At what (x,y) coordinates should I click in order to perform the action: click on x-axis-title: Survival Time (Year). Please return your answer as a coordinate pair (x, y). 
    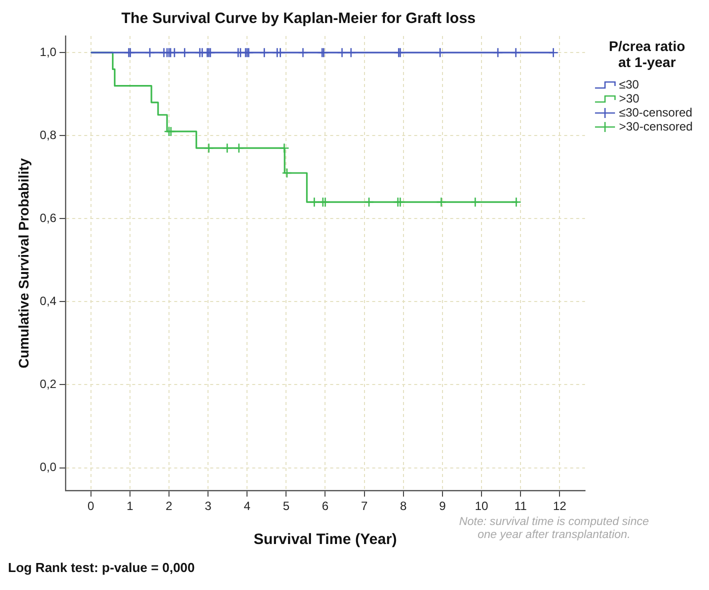
    Looking at the image, I should click on (325, 539).